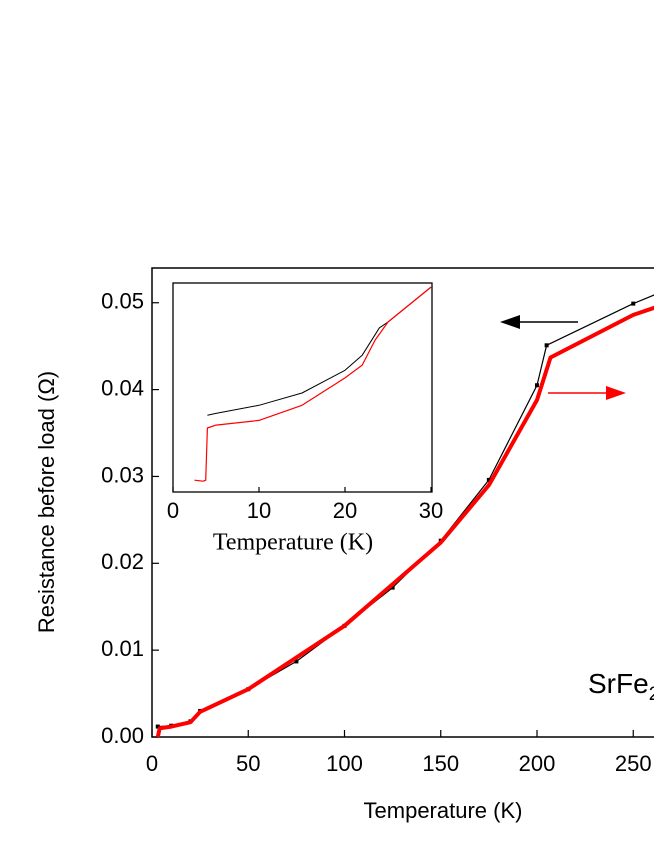  I want to click on x-tick-label: 10, so click(259, 510).